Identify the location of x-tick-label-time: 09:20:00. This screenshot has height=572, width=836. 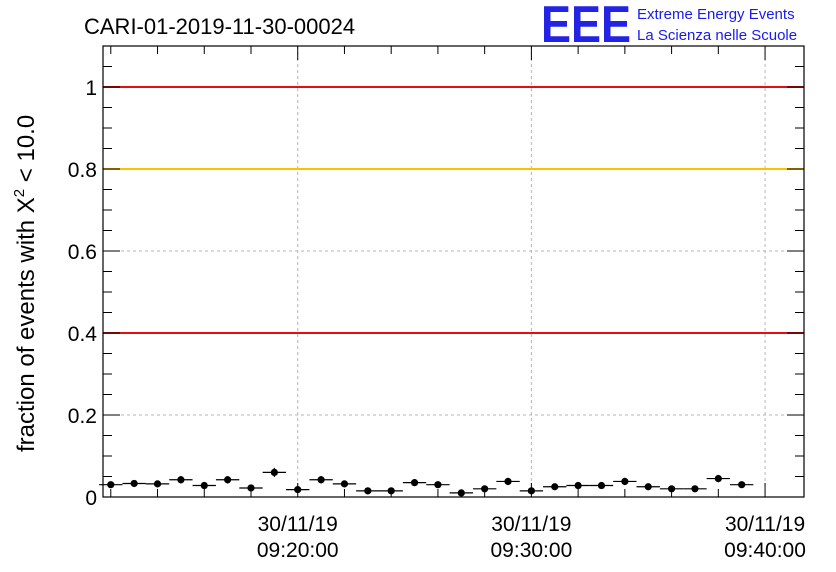
(298, 550).